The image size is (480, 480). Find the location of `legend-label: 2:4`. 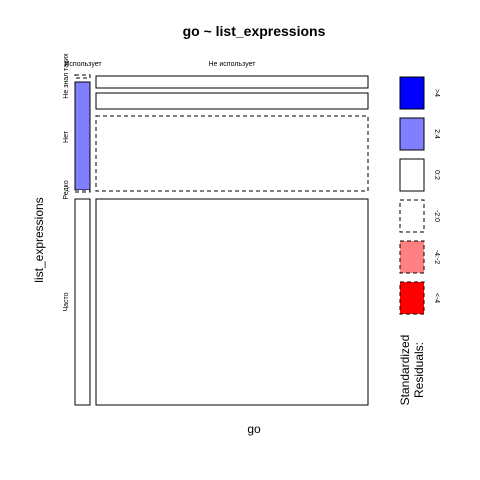

legend-label: 2:4 is located at coordinates (436, 134).